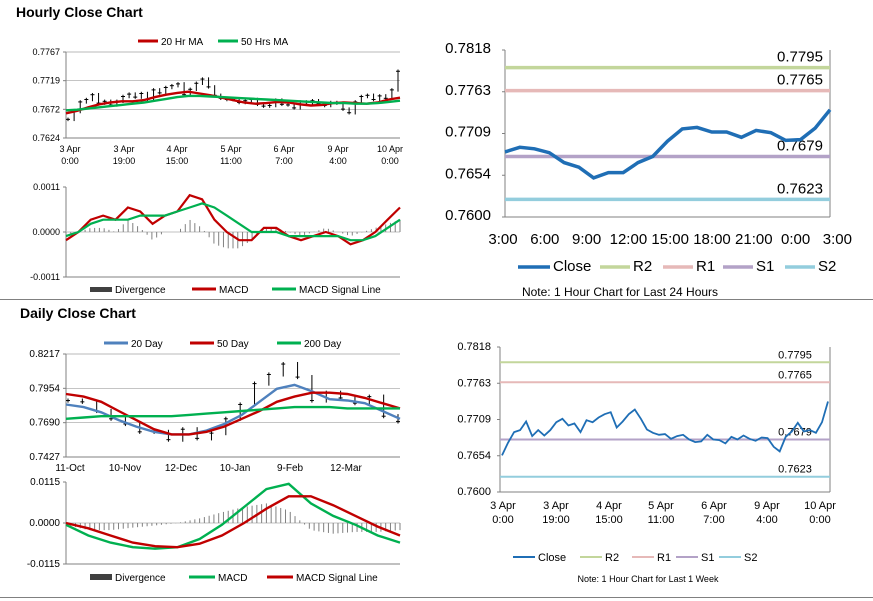  What do you see at coordinates (713, 520) in the screenshot?
I see `weekly-levels-xtick-time: 7:00` at bounding box center [713, 520].